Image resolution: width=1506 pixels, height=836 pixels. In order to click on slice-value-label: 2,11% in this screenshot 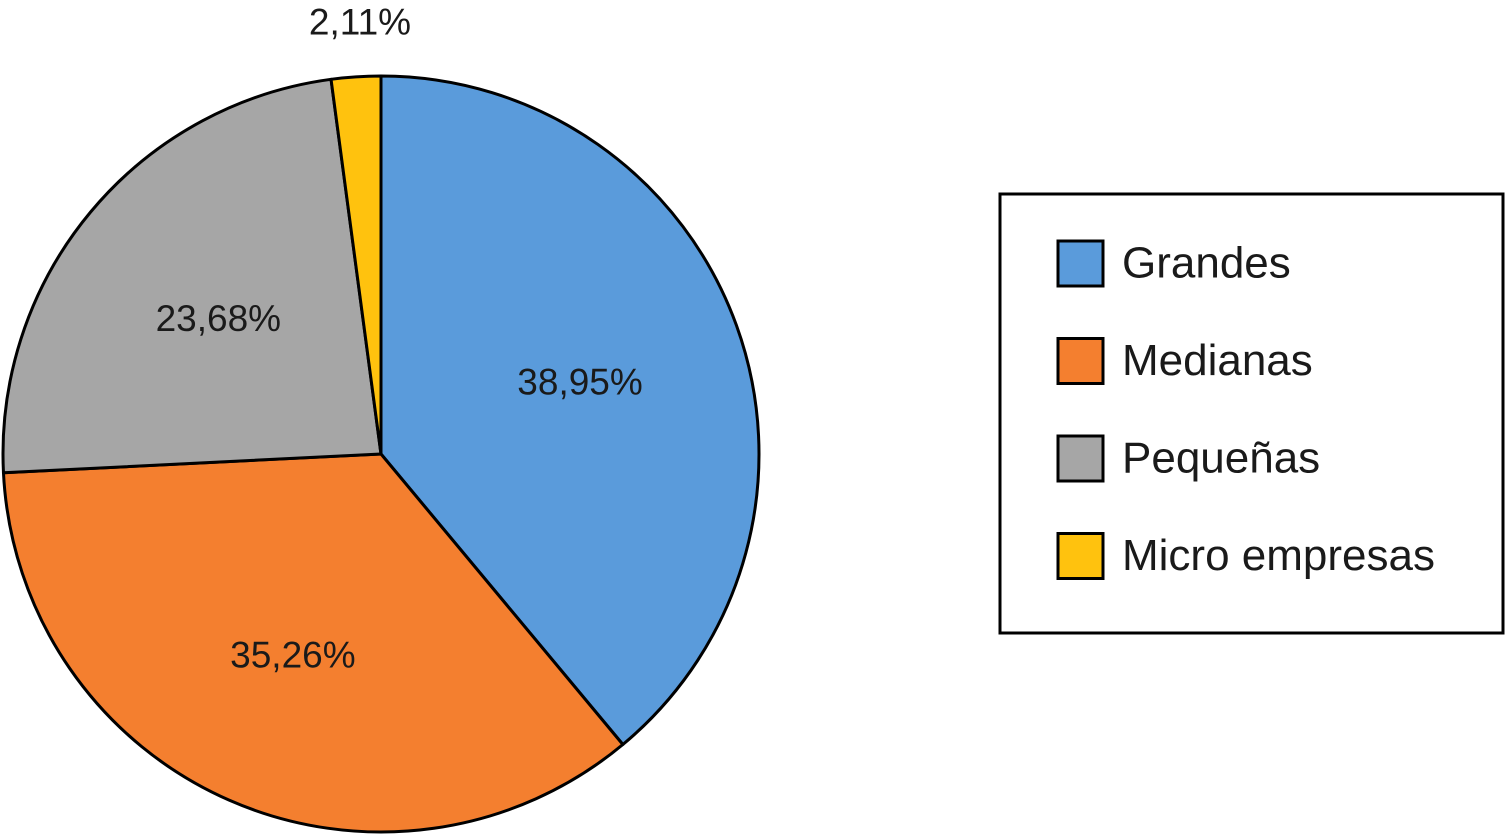, I will do `click(360, 22)`.